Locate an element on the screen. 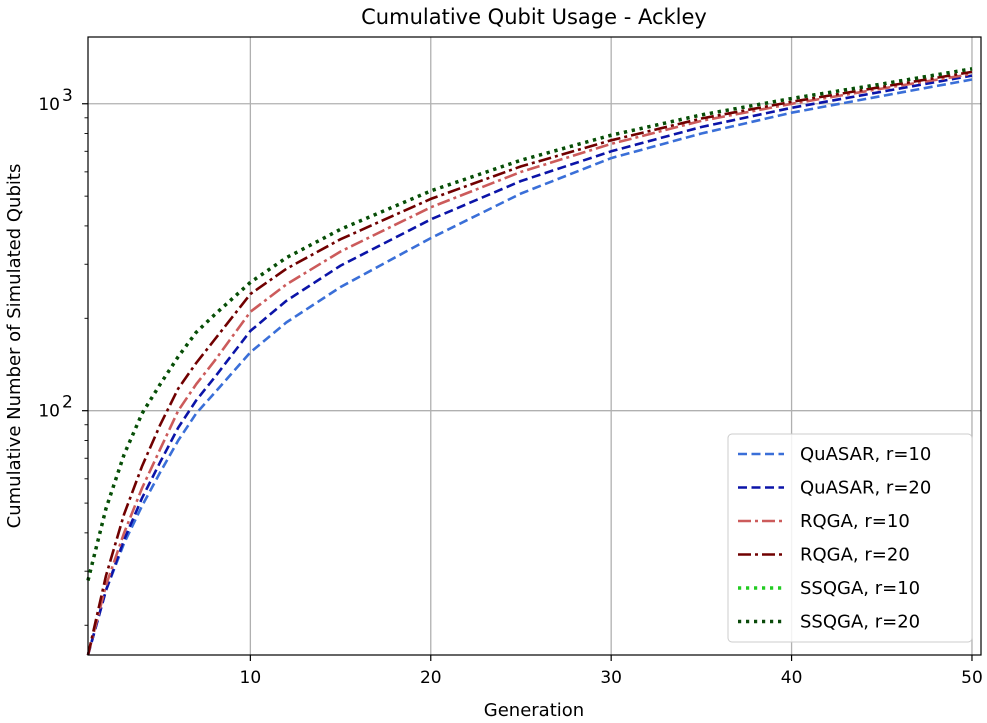 This screenshot has height=723, width=987. x-tick-label: 10 is located at coordinates (251, 678).